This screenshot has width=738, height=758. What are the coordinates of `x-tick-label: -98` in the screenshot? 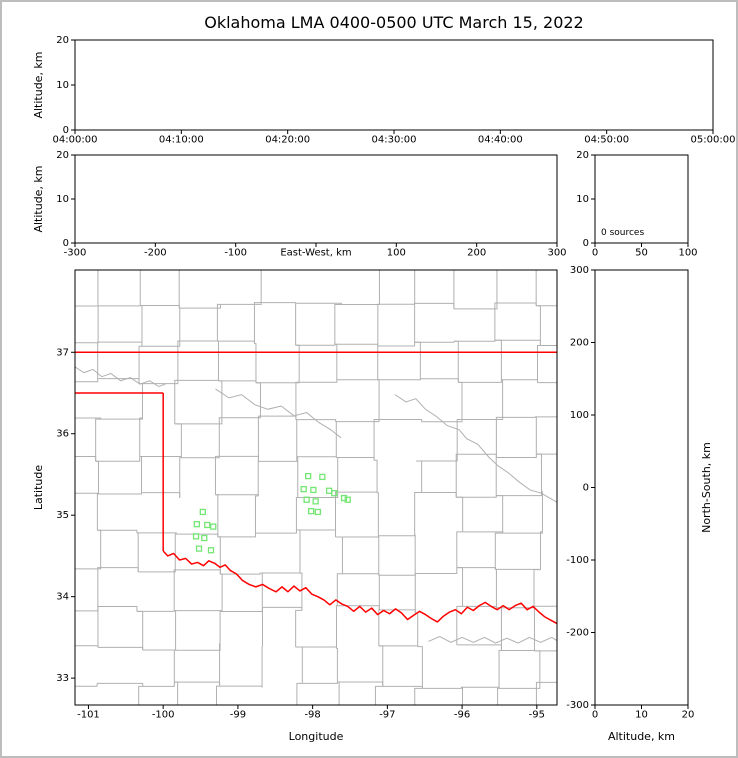 It's located at (312, 714).